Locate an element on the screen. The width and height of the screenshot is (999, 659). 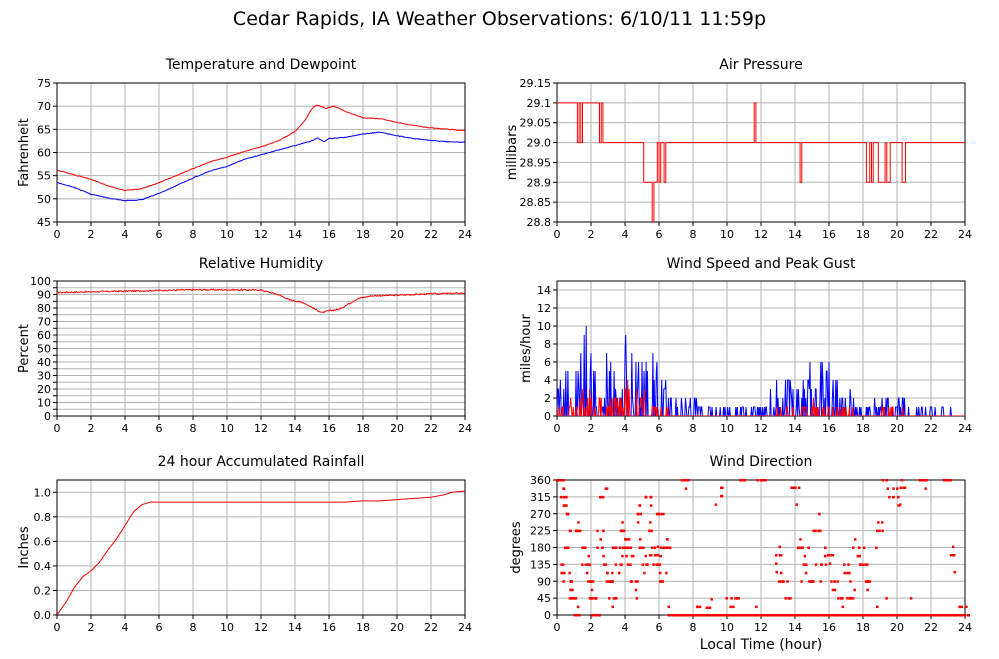
y-tick-label: 29.05 is located at coordinates (536, 123).